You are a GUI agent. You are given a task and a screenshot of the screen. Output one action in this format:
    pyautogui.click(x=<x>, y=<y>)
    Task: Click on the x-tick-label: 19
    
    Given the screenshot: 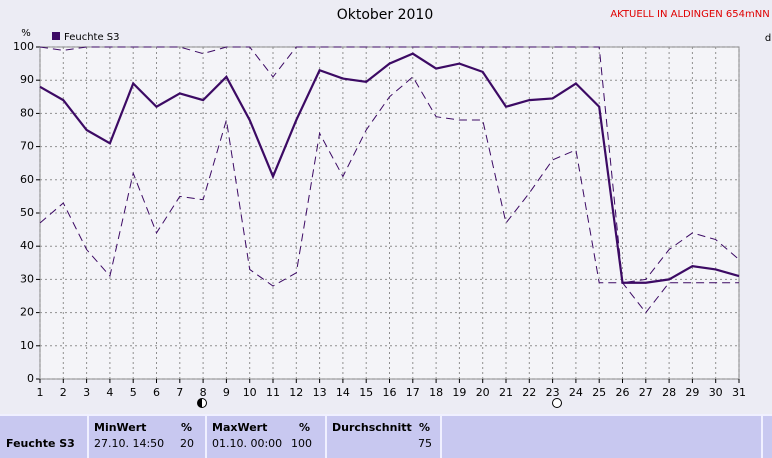 What is the action you would take?
    pyautogui.click(x=459, y=392)
    